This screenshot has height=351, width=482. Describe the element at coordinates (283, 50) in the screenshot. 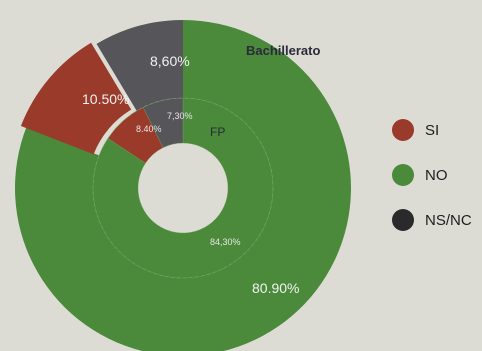

I see `outer-ring-label: Bachillerato` at that location.